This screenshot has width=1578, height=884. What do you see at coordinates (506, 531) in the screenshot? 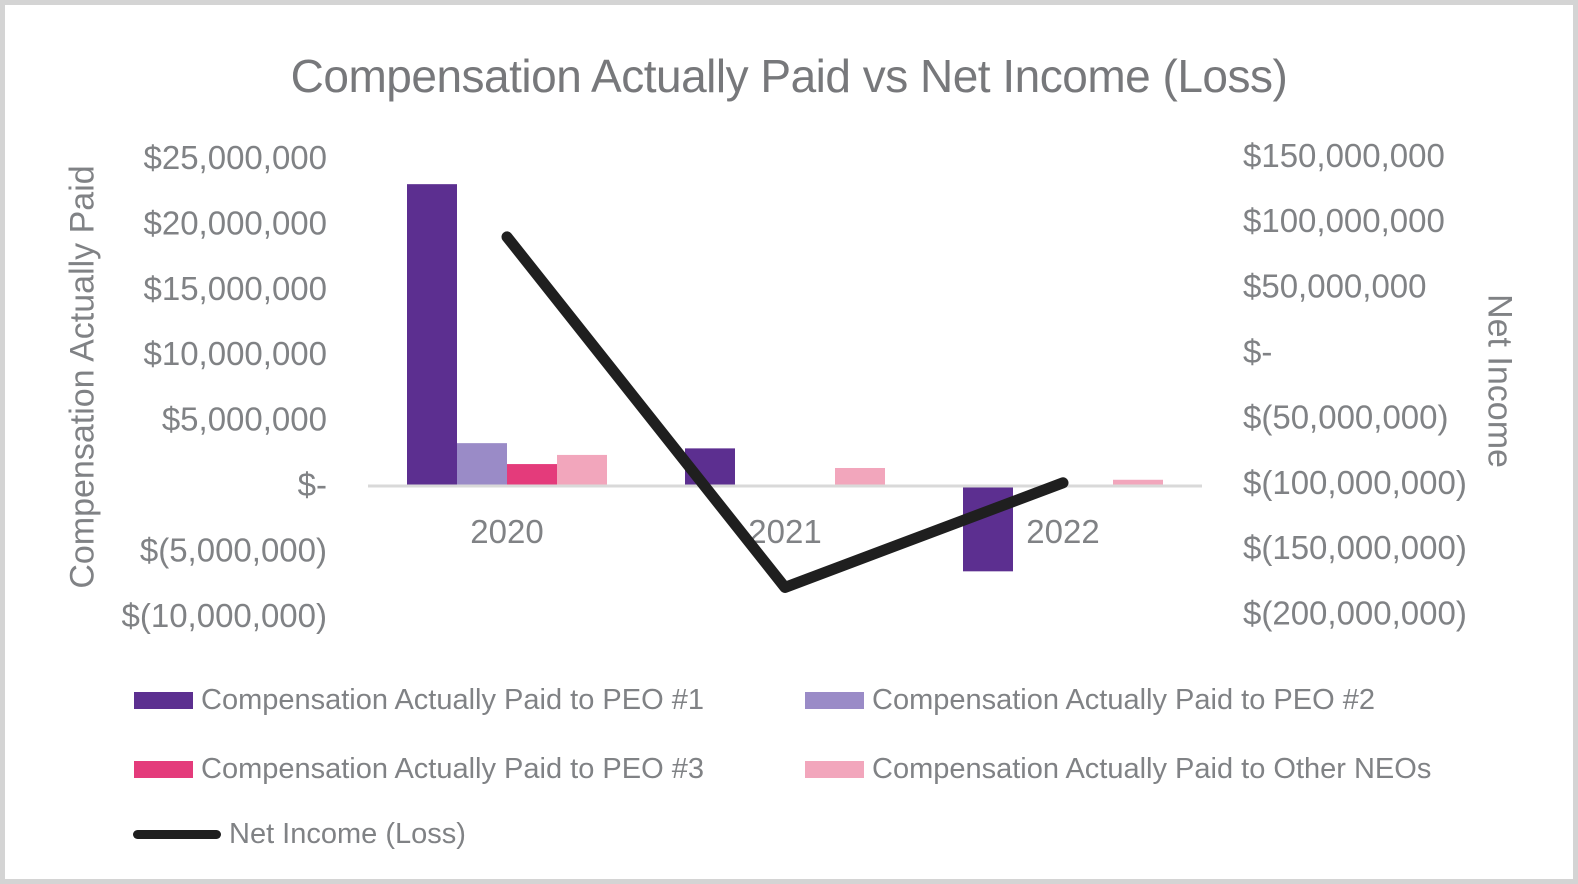
I see `category-label: 2020` at bounding box center [506, 531].